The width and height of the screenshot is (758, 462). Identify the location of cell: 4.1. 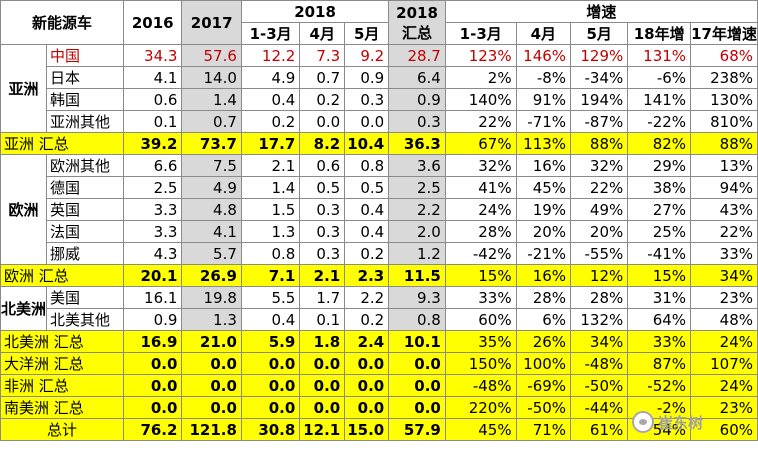
(153, 77).